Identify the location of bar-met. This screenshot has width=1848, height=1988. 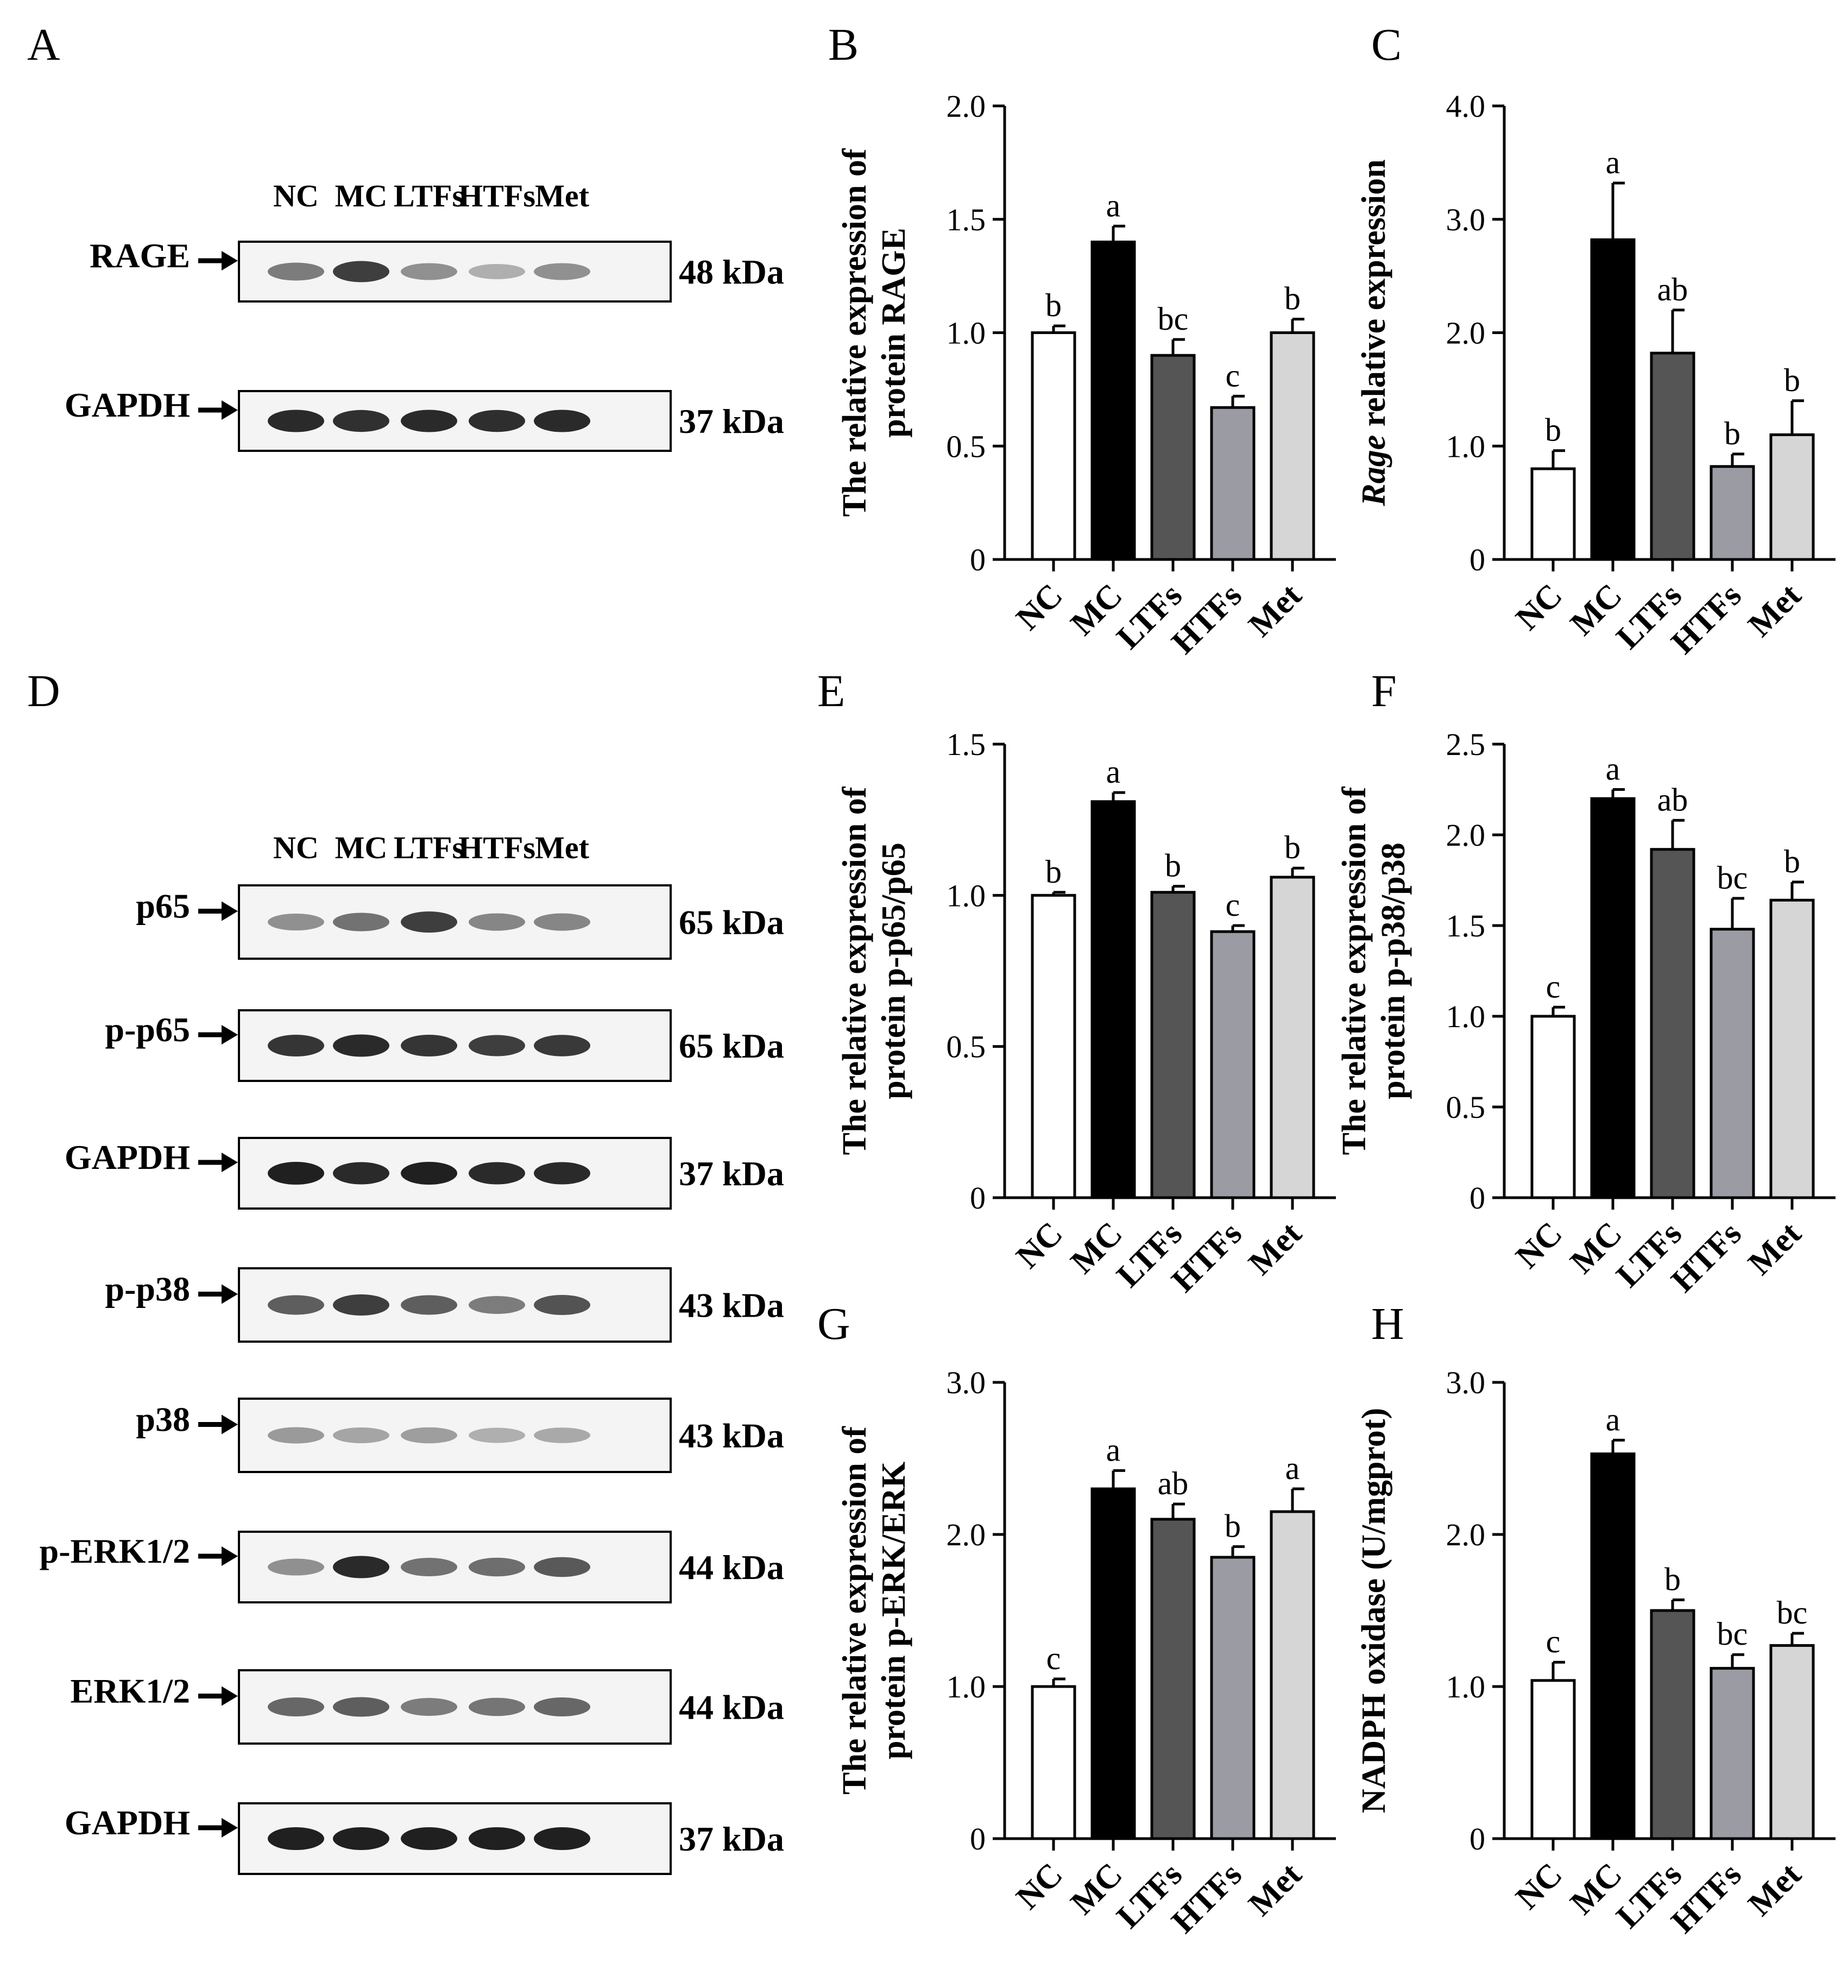
(1292, 446).